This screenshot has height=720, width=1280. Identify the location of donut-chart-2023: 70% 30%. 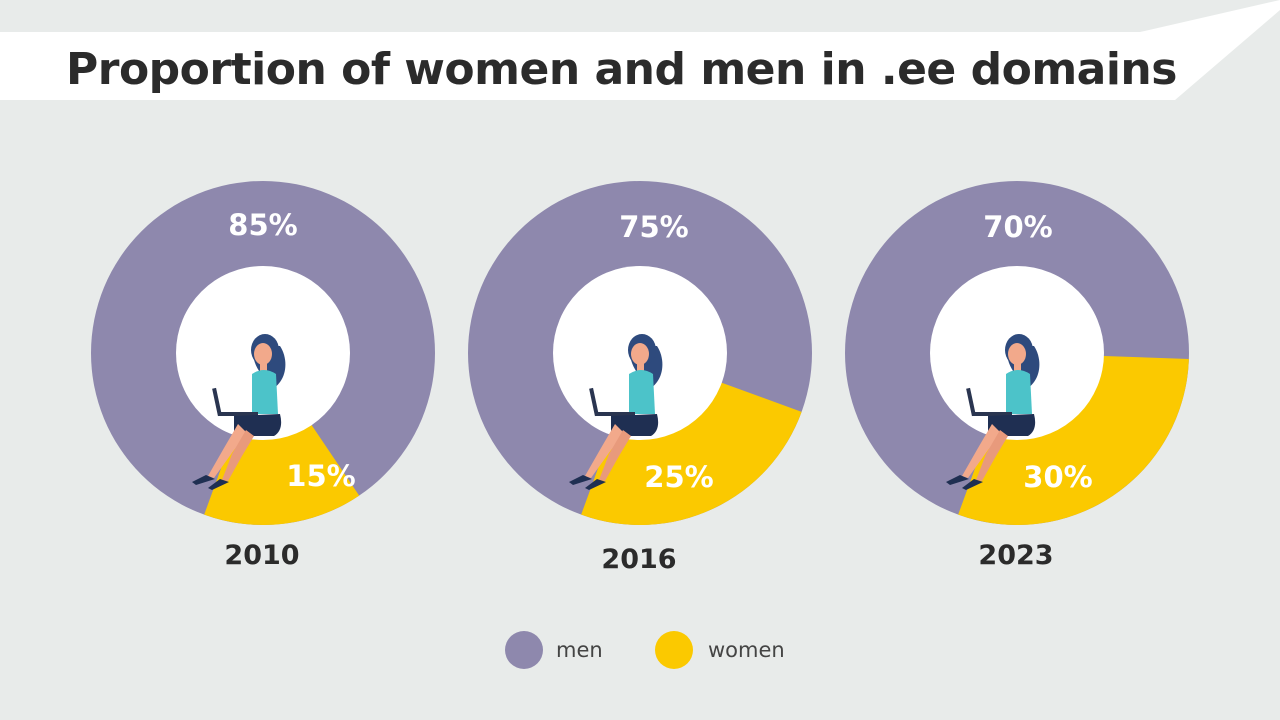
(1017, 353).